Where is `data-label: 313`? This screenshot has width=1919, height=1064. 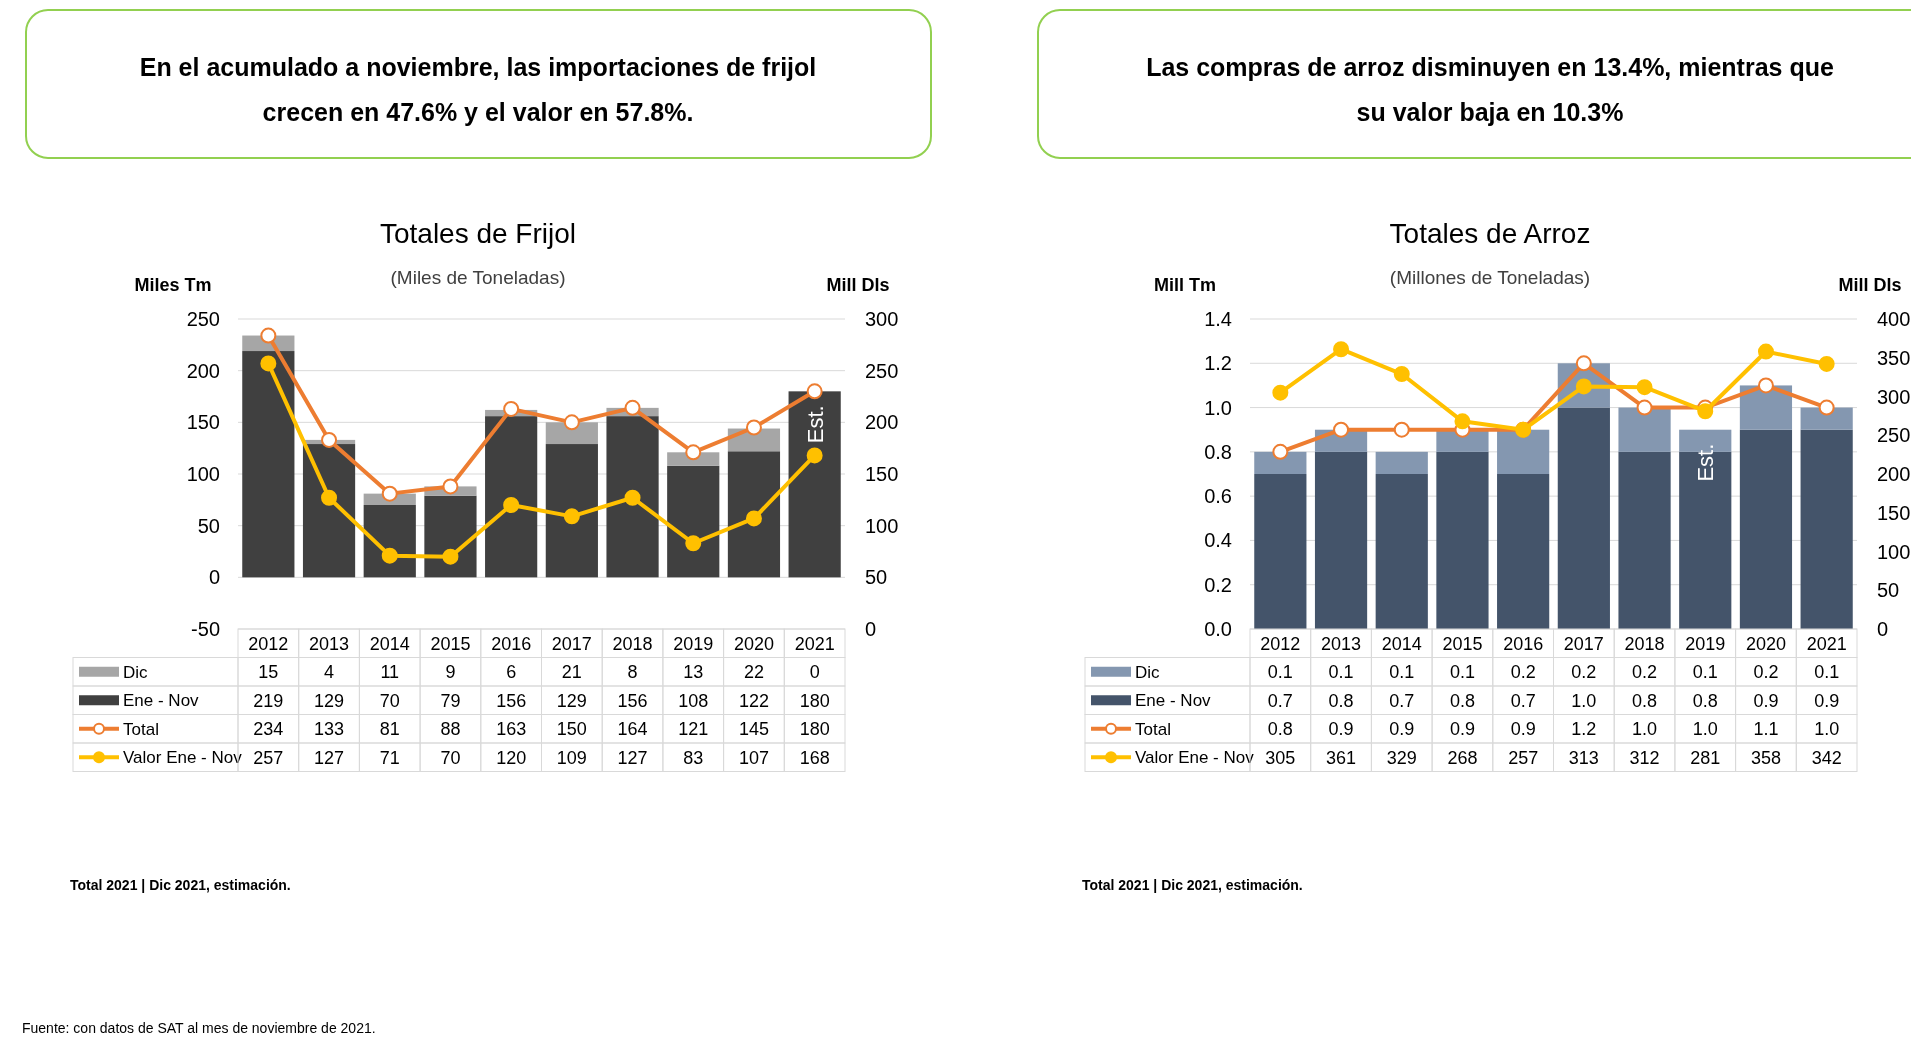
data-label: 313 is located at coordinates (1583, 757).